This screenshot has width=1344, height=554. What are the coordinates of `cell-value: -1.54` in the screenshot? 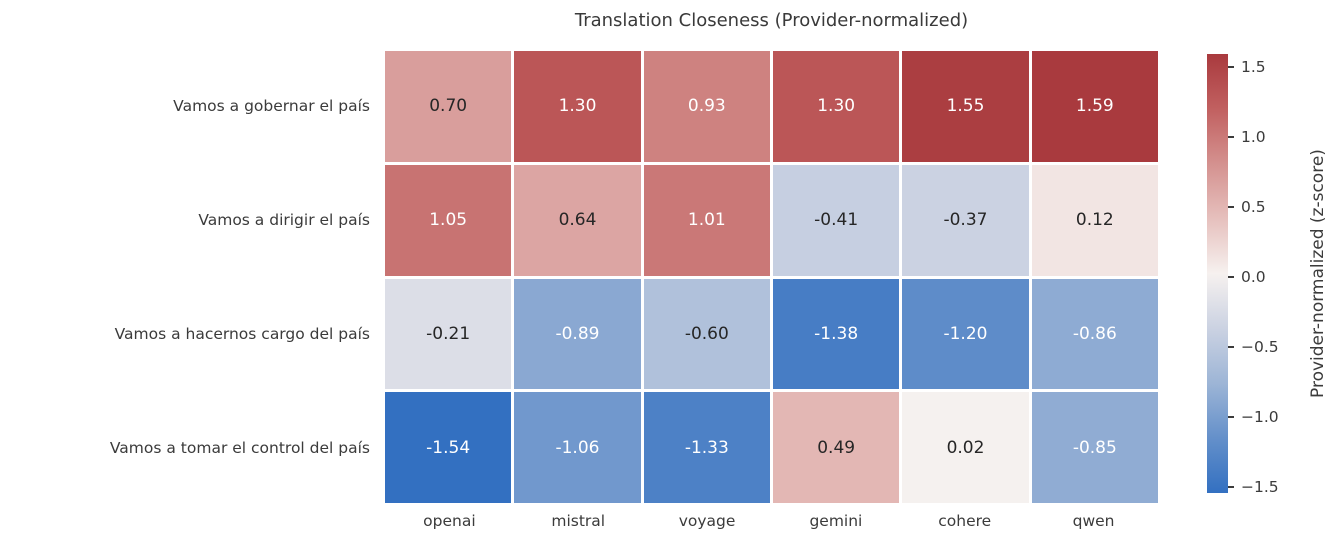 It's located at (448, 447).